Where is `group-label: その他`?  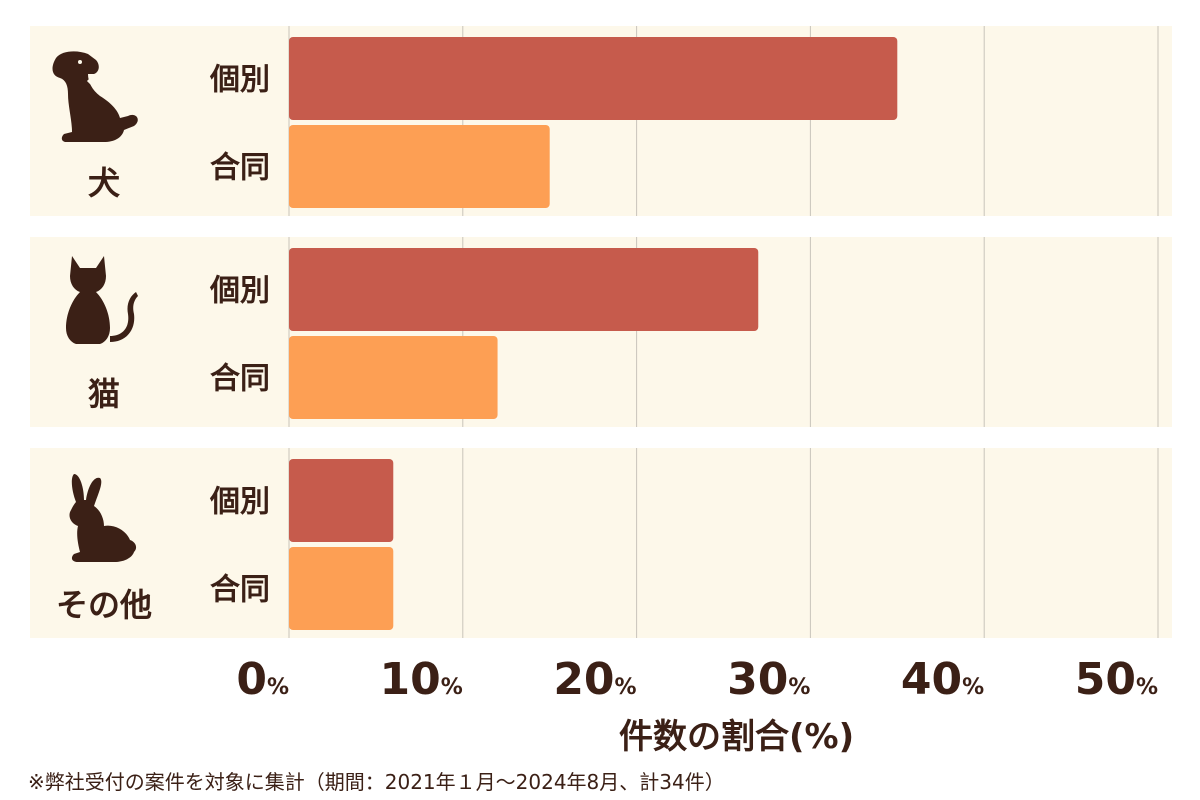
group-label: その他 is located at coordinates (104, 605).